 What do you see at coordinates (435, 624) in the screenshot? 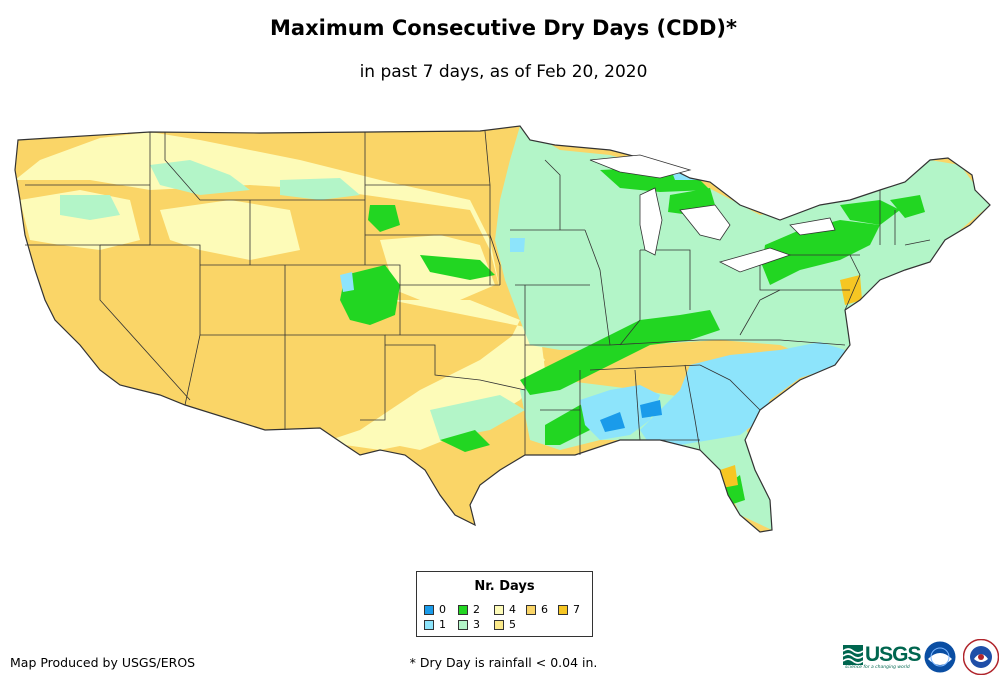
I see `legend-item: 1` at bounding box center [435, 624].